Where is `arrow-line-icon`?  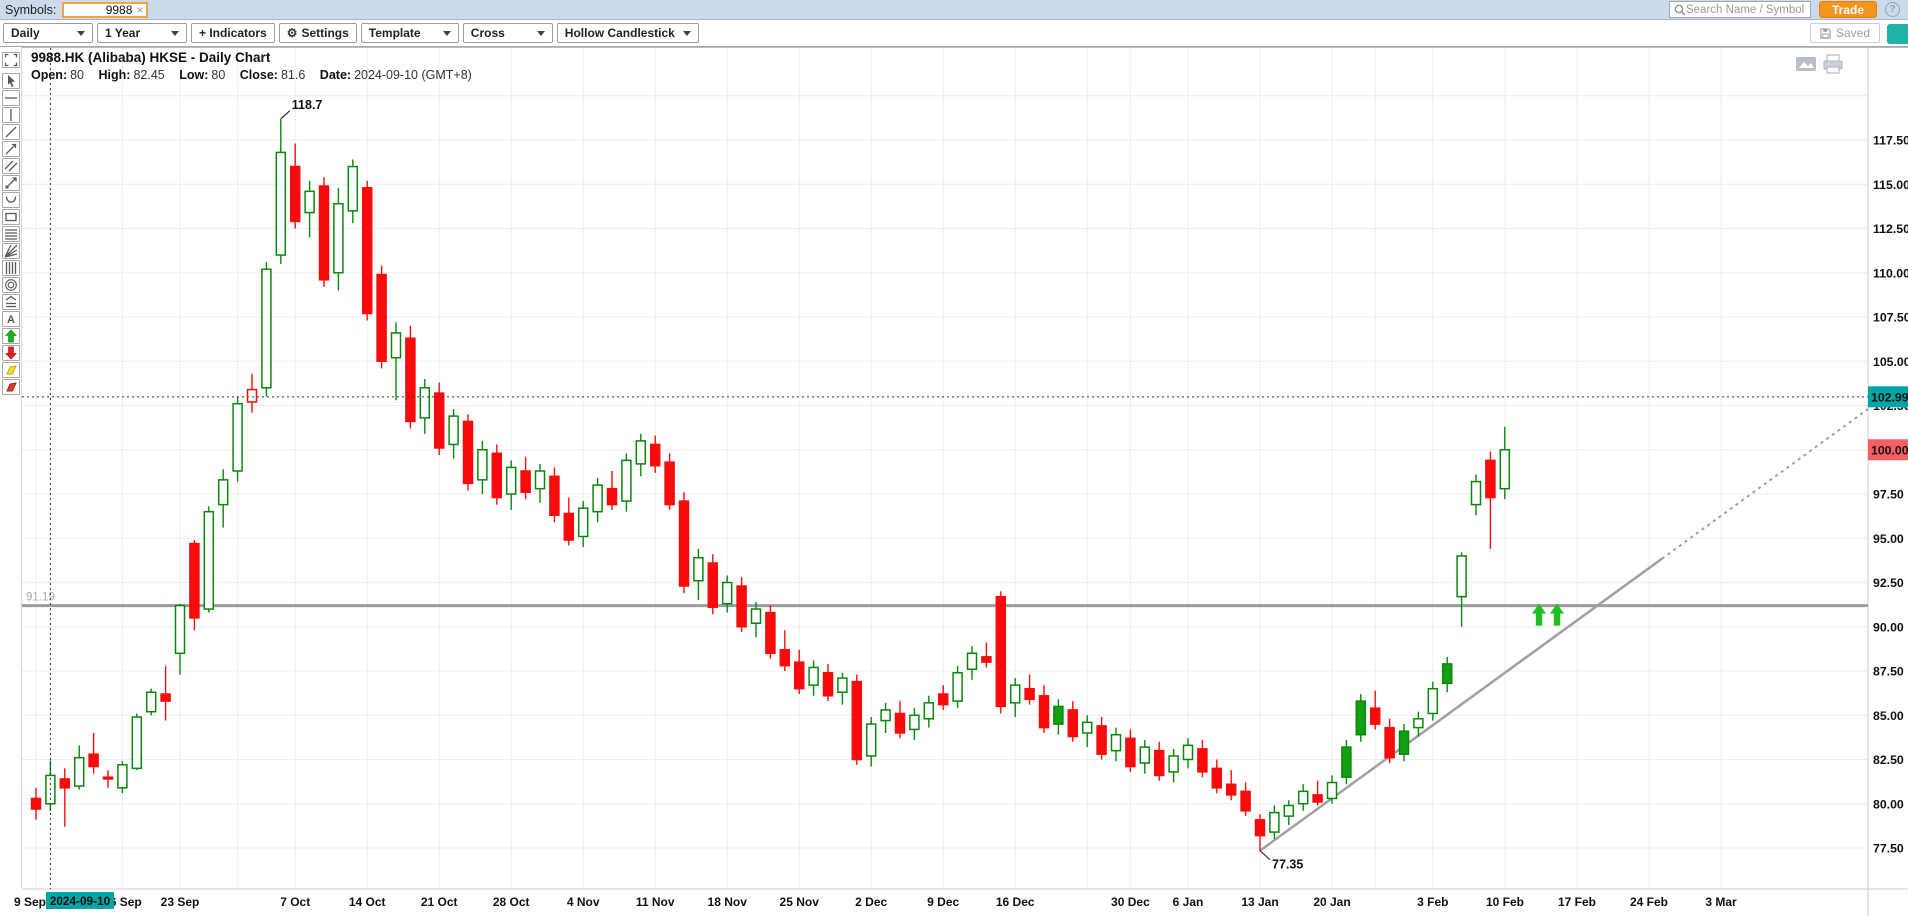 arrow-line-icon is located at coordinates (10, 149).